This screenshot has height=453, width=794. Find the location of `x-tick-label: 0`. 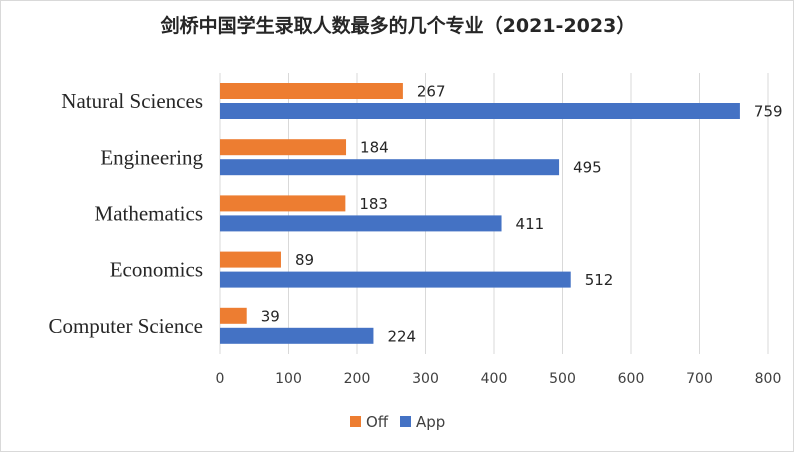

x-tick-label: 0 is located at coordinates (220, 379).